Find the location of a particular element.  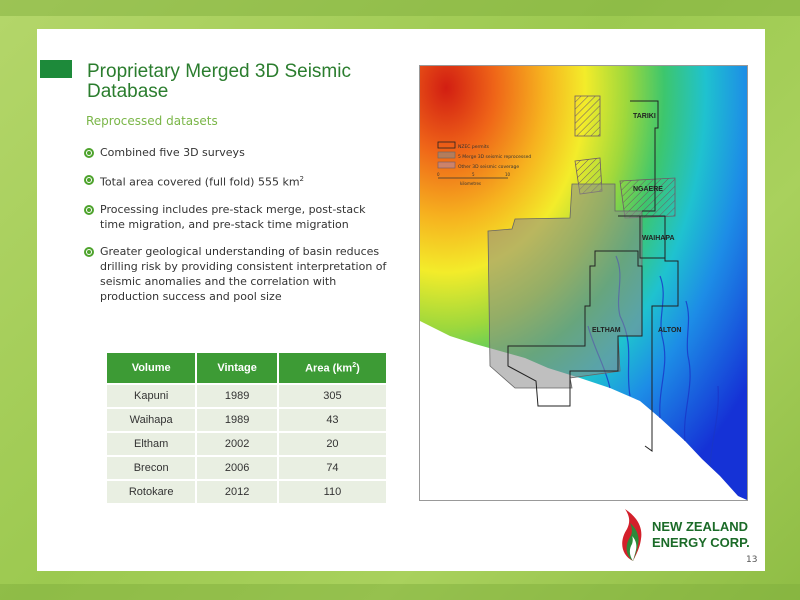

table-row: Rotokare 2012 110 is located at coordinates (246, 491).